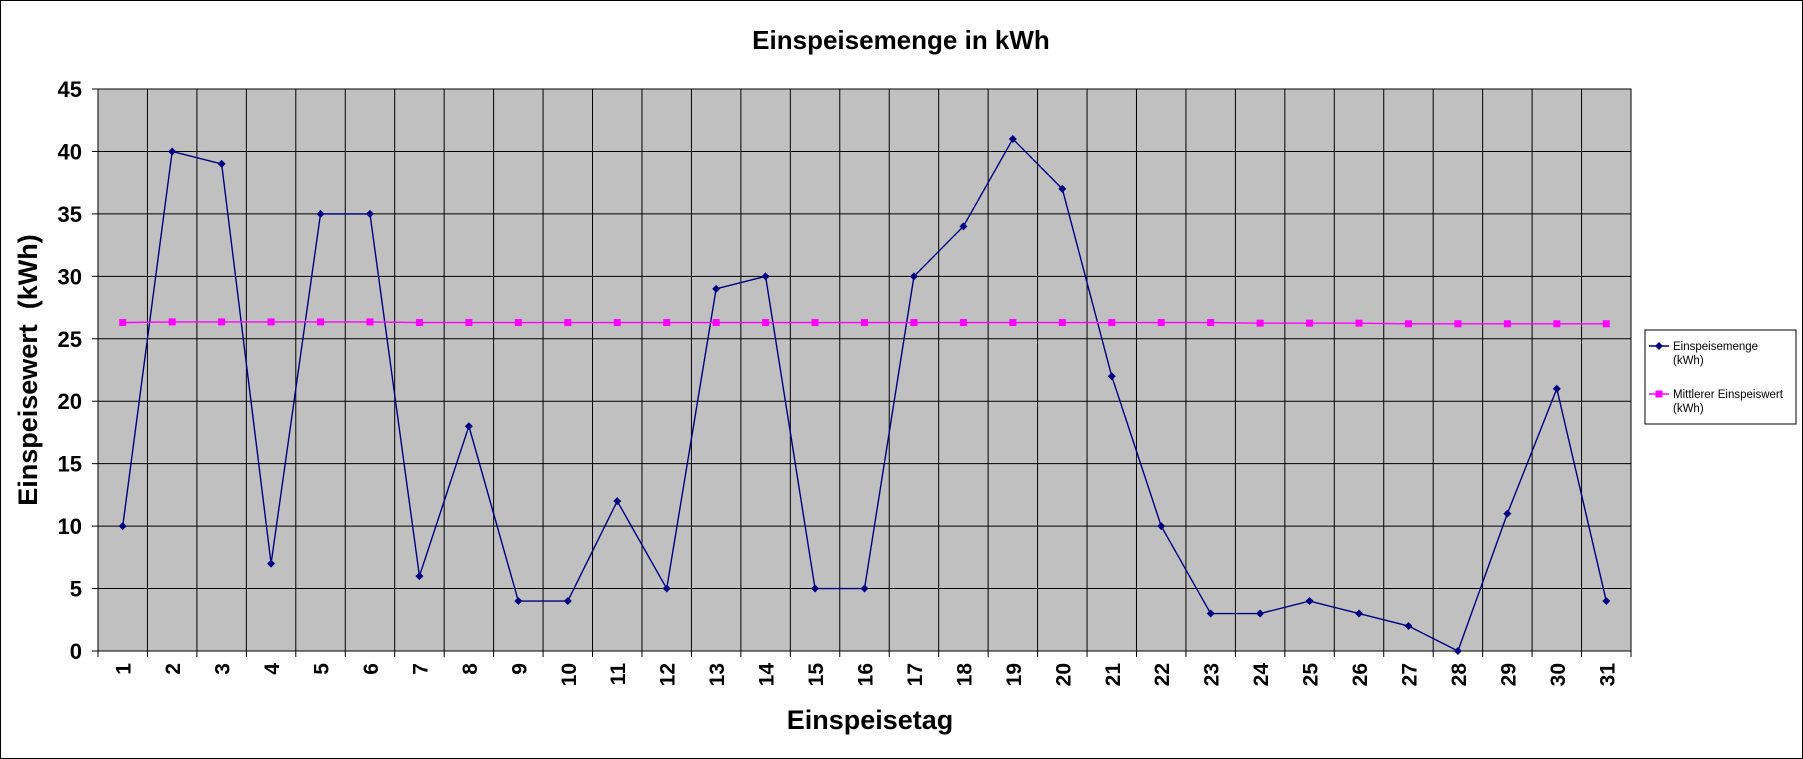  Describe the element at coordinates (1703, 354) in the screenshot. I see `legend-item-einspeisemenge: Einspeisemenge (kWh)` at that location.